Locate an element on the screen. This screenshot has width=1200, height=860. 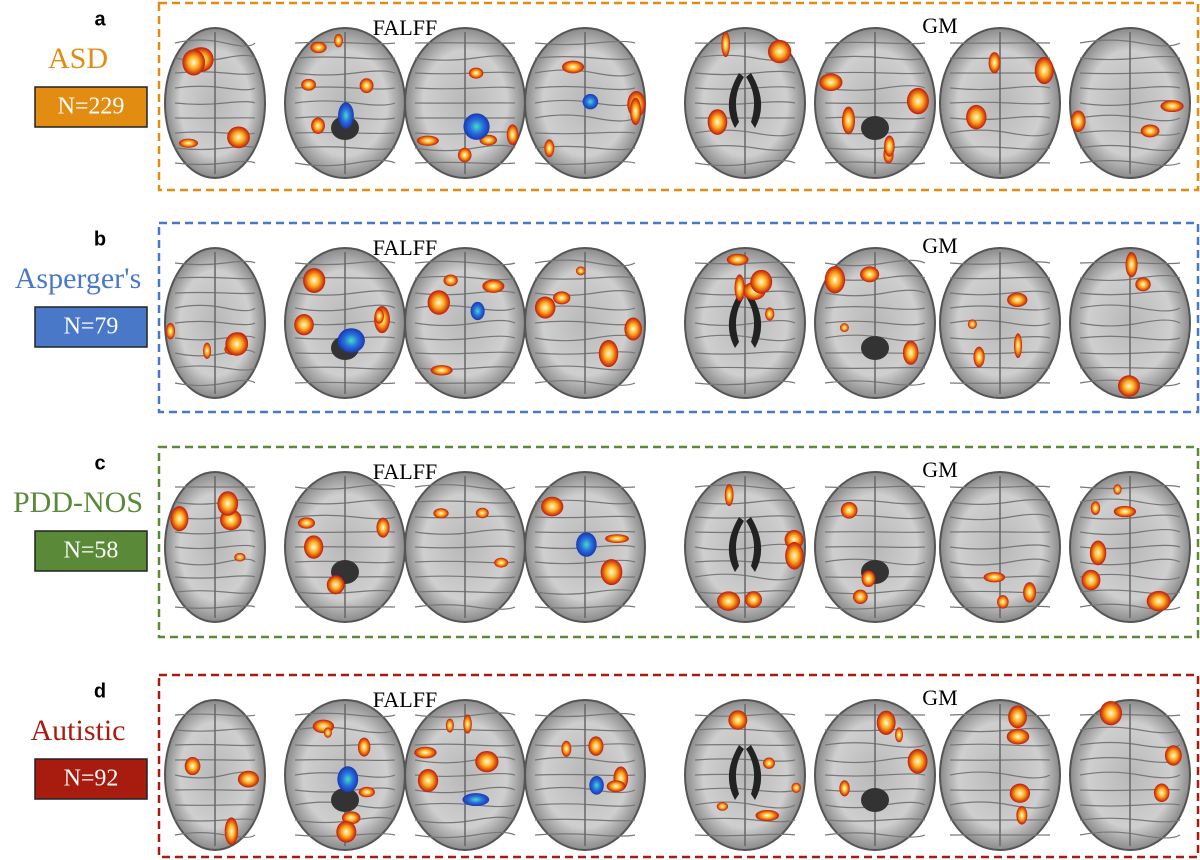
count-label: N=92 is located at coordinates (91, 779).